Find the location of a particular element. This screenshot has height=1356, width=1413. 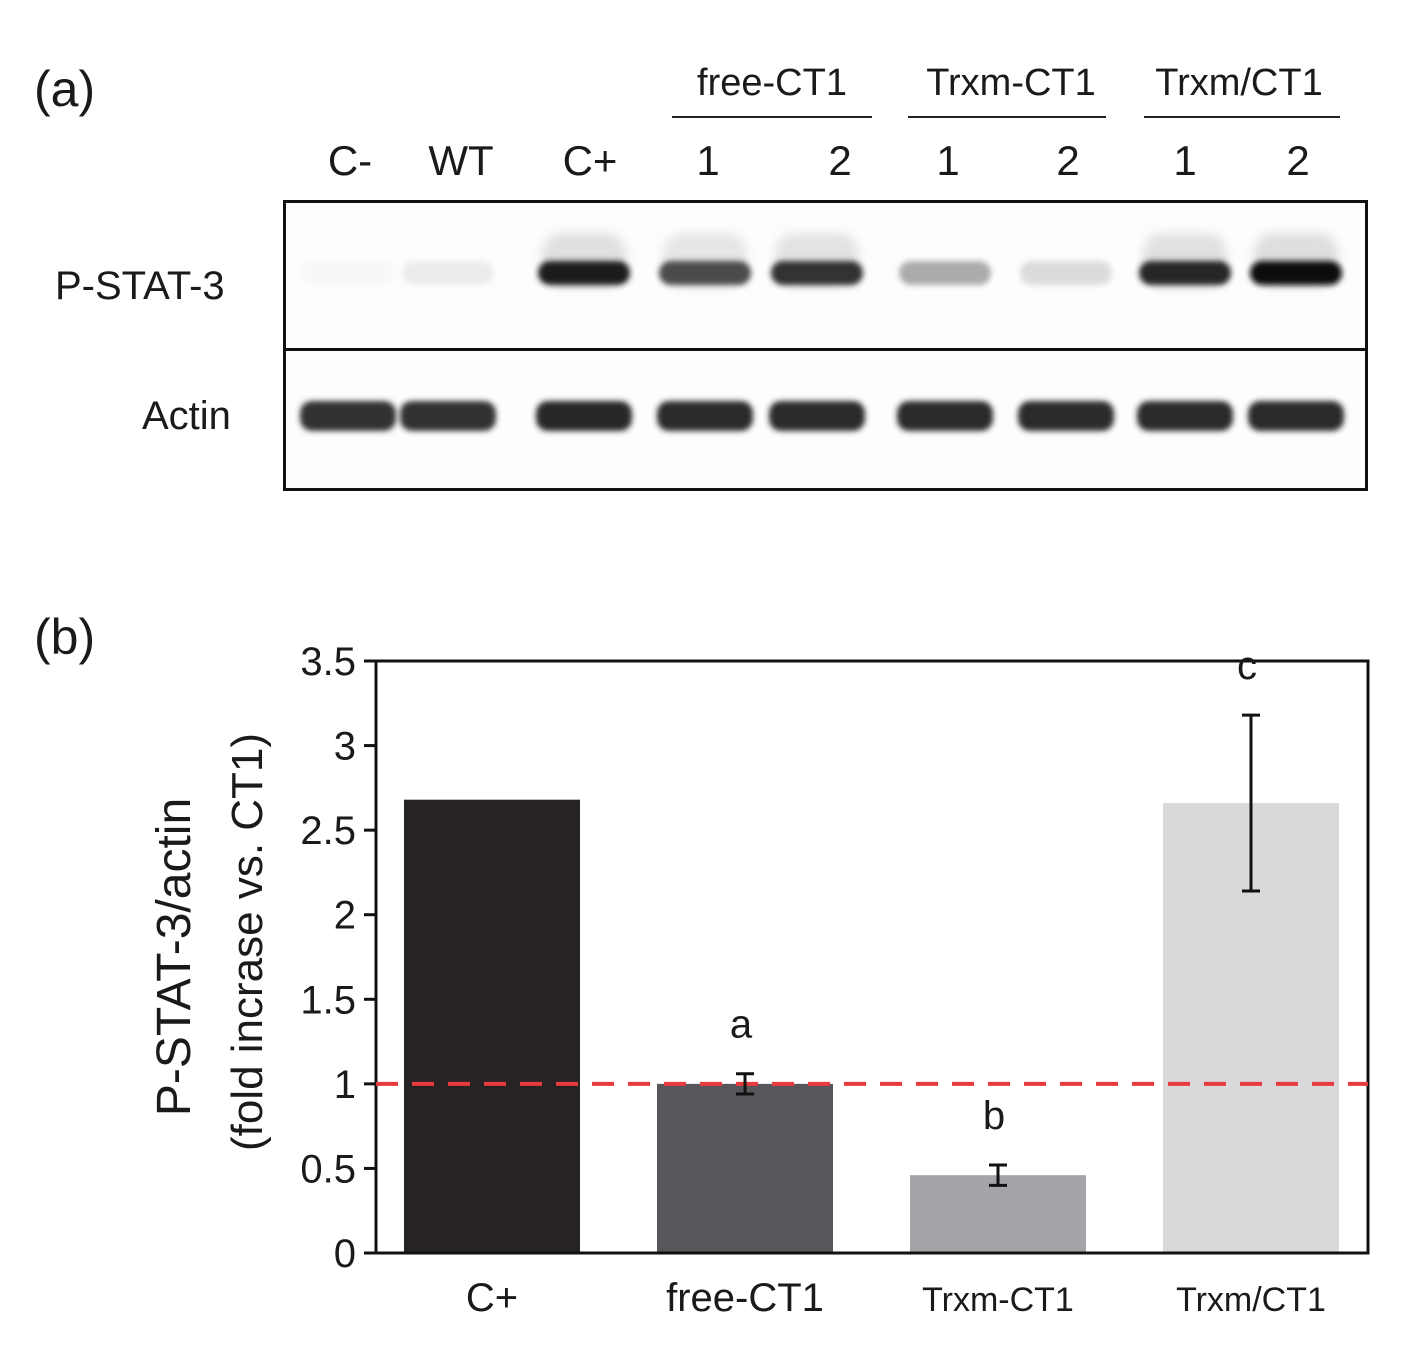

x-category-label-3: Trxm/CT1 is located at coordinates (1251, 1300).